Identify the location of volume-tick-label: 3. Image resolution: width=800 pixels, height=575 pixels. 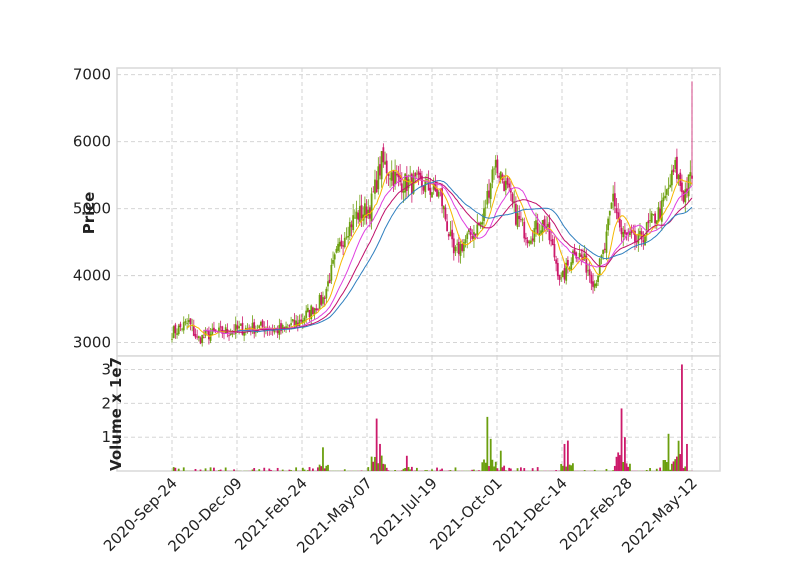
(106, 370).